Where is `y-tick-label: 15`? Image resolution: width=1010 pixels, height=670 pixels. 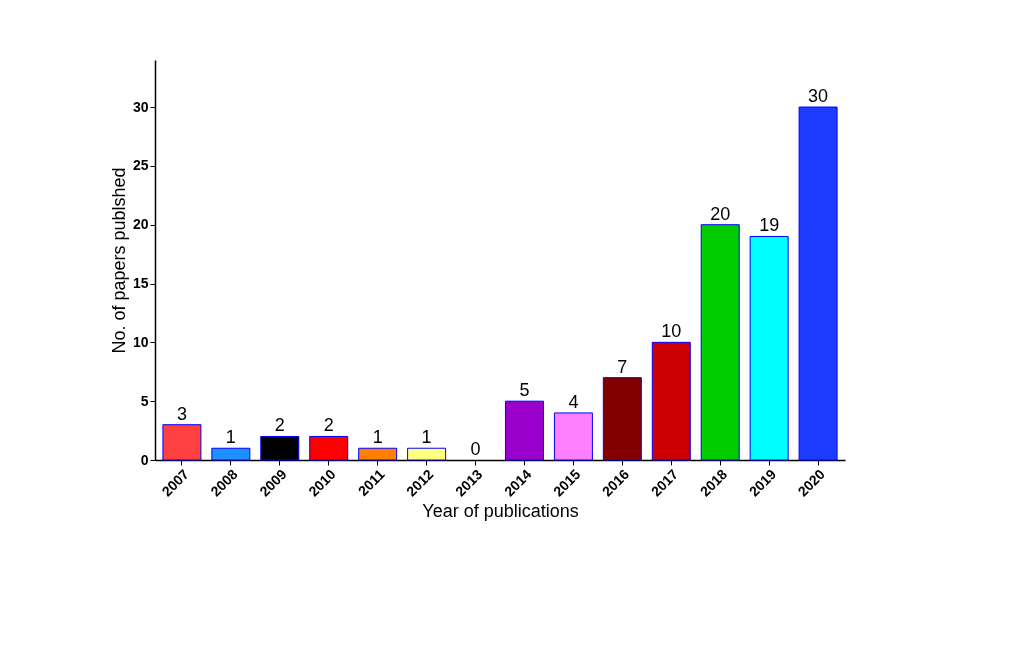 y-tick-label: 15 is located at coordinates (140, 283).